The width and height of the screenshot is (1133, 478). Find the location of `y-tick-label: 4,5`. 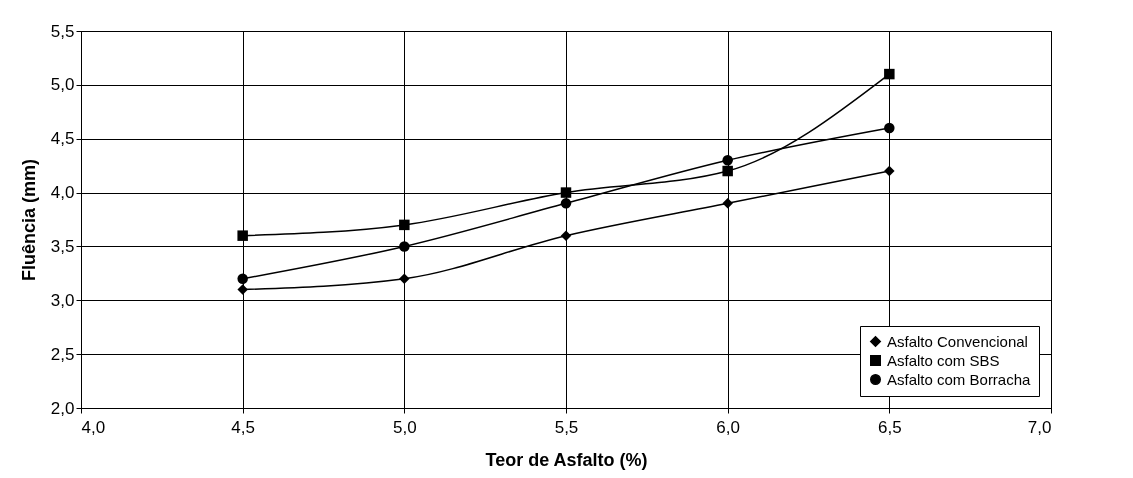

y-tick-label: 4,5 is located at coordinates (62, 139).